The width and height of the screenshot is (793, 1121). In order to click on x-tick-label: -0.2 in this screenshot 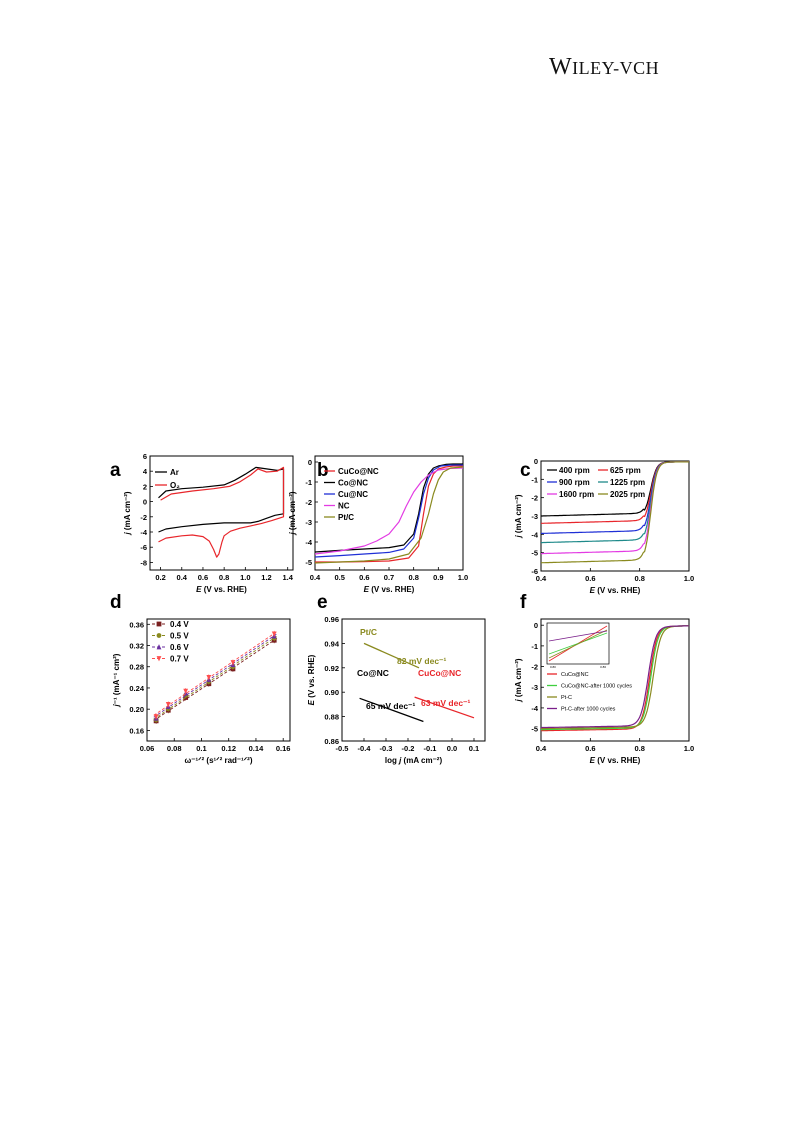, I will do `click(408, 748)`.